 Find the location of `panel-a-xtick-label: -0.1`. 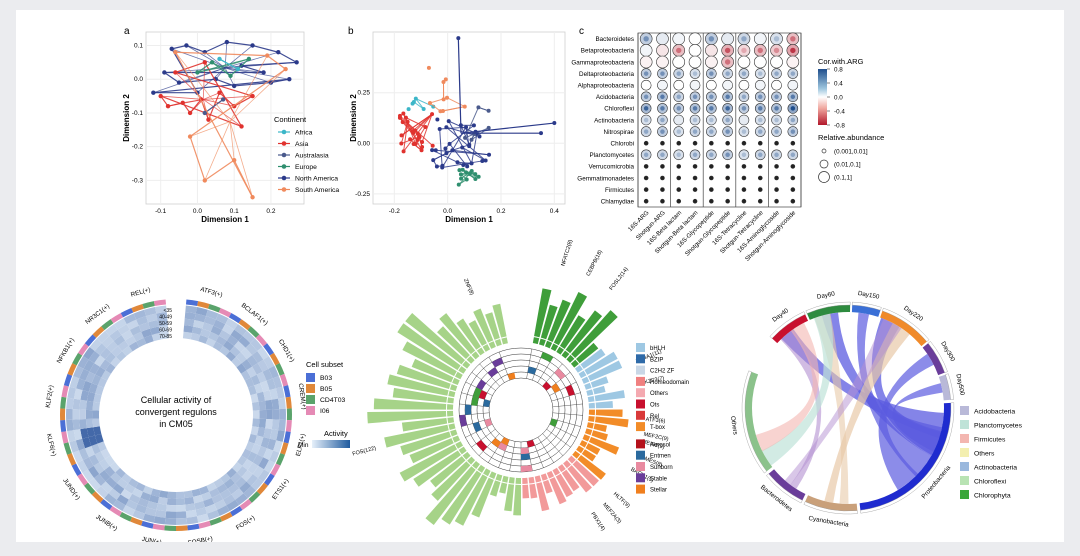

panel-a-xtick-label: -0.1 is located at coordinates (161, 211).